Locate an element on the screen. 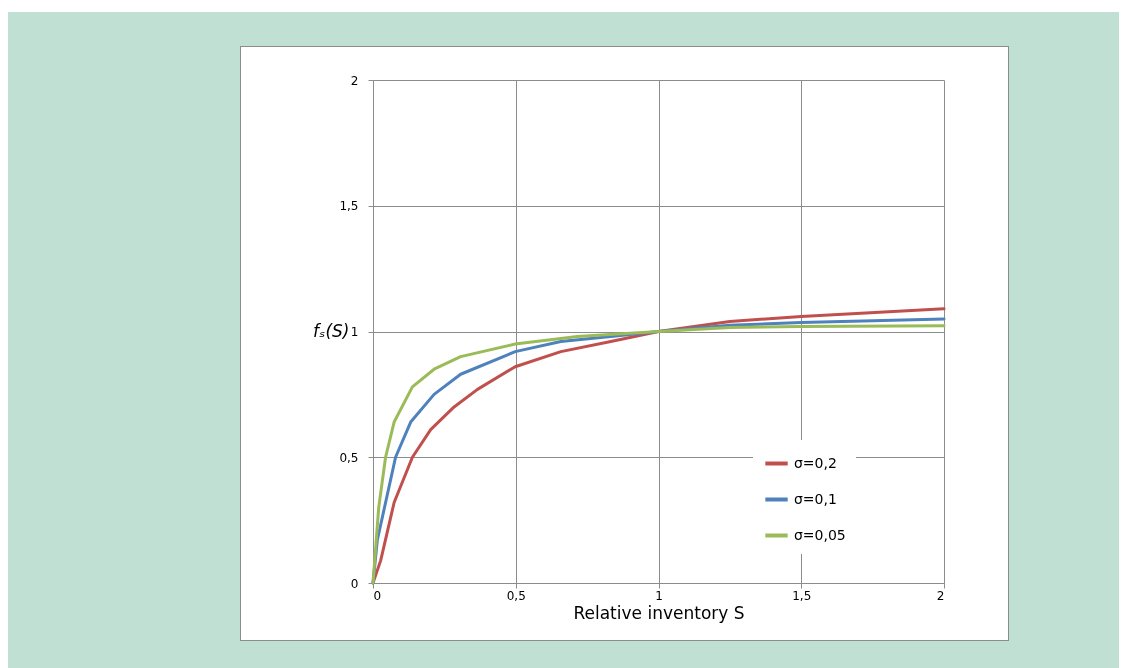  y-tick-label: 2 is located at coordinates (354, 80).